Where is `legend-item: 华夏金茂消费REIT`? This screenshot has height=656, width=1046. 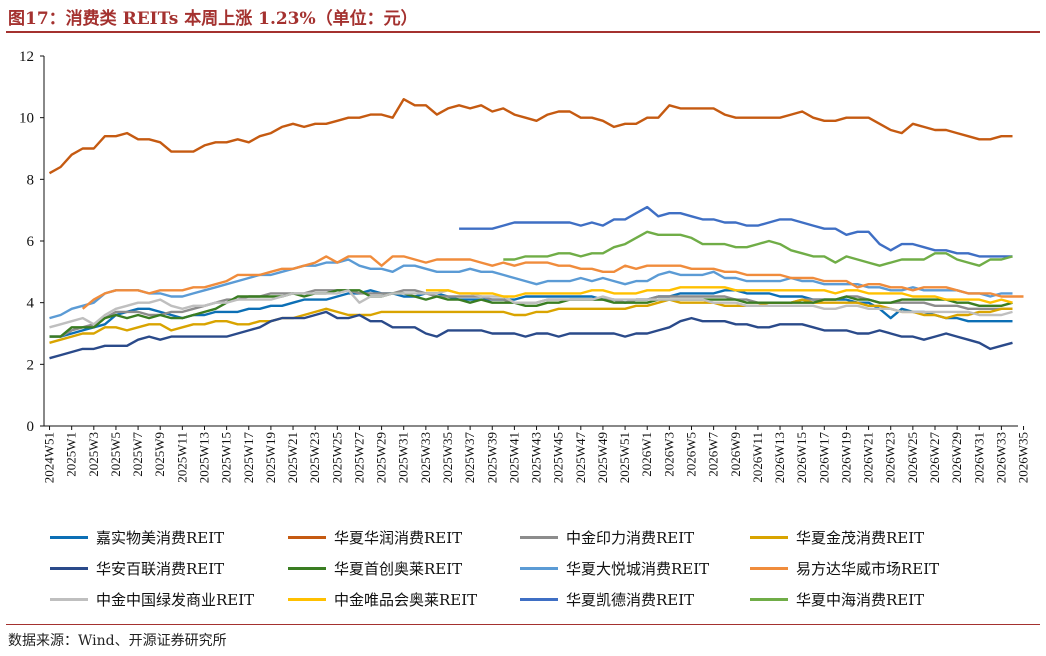 legend-item: 华夏金茂消费REIT is located at coordinates (837, 537).